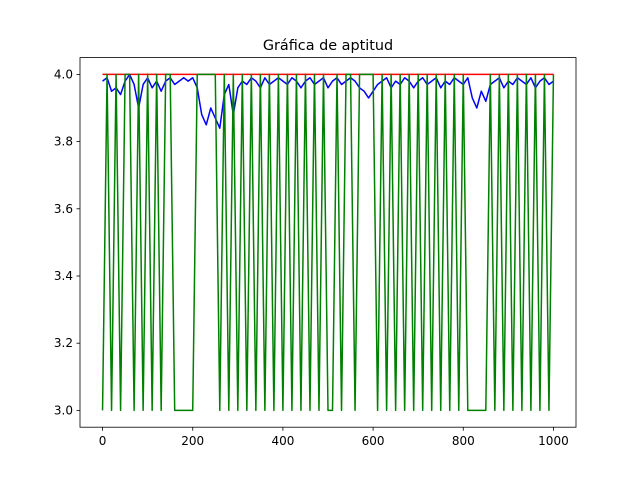  I want to click on y-tick-label: 3.6, so click(63, 209).